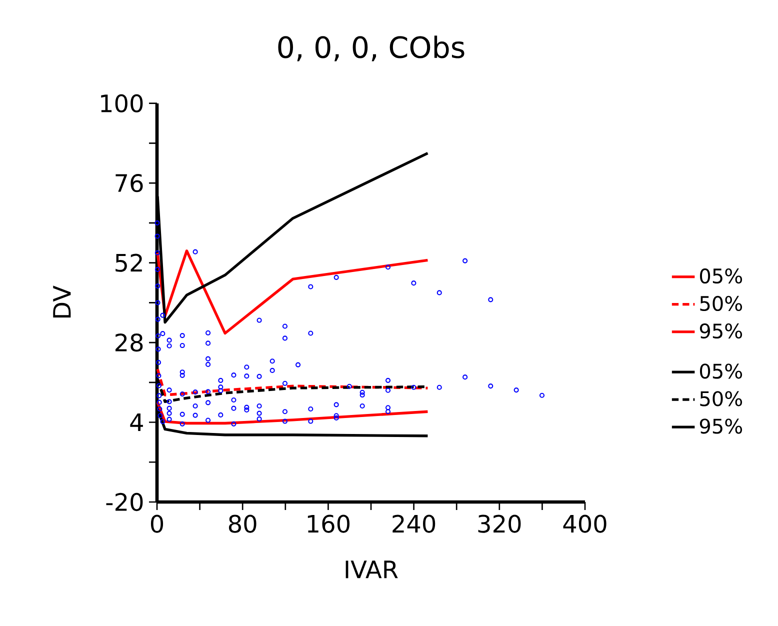 Image resolution: width=778 pixels, height=626 pixels. I want to click on x-tick-label: 0, so click(157, 523).